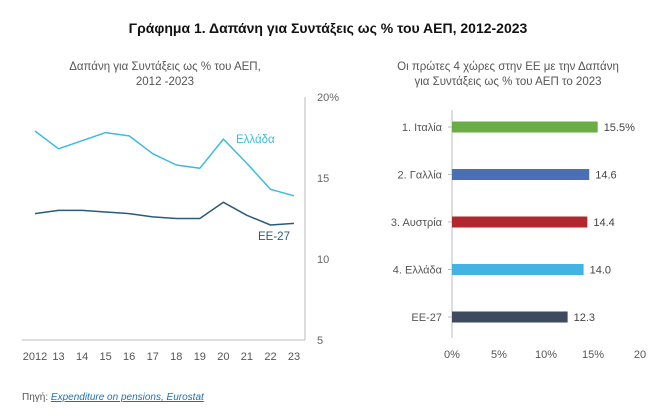  What do you see at coordinates (546, 355) in the screenshot?
I see `bar-chart-x-tick-label: 10%` at bounding box center [546, 355].